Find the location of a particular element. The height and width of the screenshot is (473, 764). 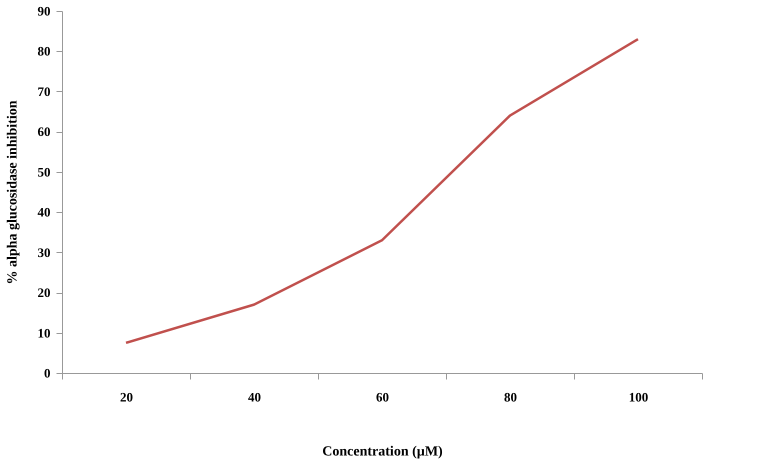

y-tick-label: 0 is located at coordinates (47, 373).